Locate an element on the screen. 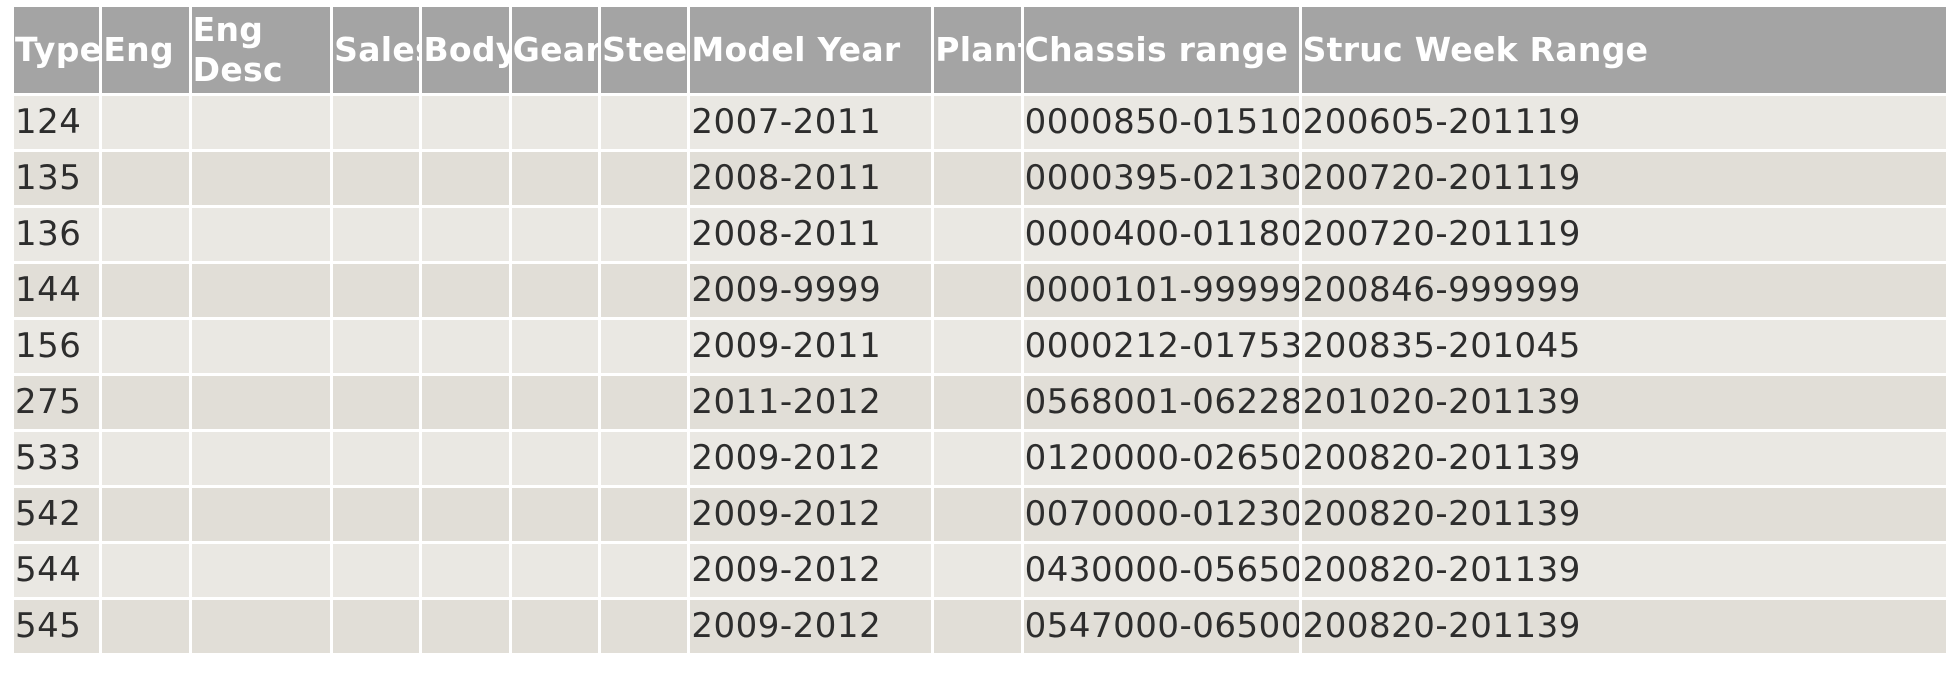  cell-struc-week-range: 200820-201139 is located at coordinates (1622, 458).